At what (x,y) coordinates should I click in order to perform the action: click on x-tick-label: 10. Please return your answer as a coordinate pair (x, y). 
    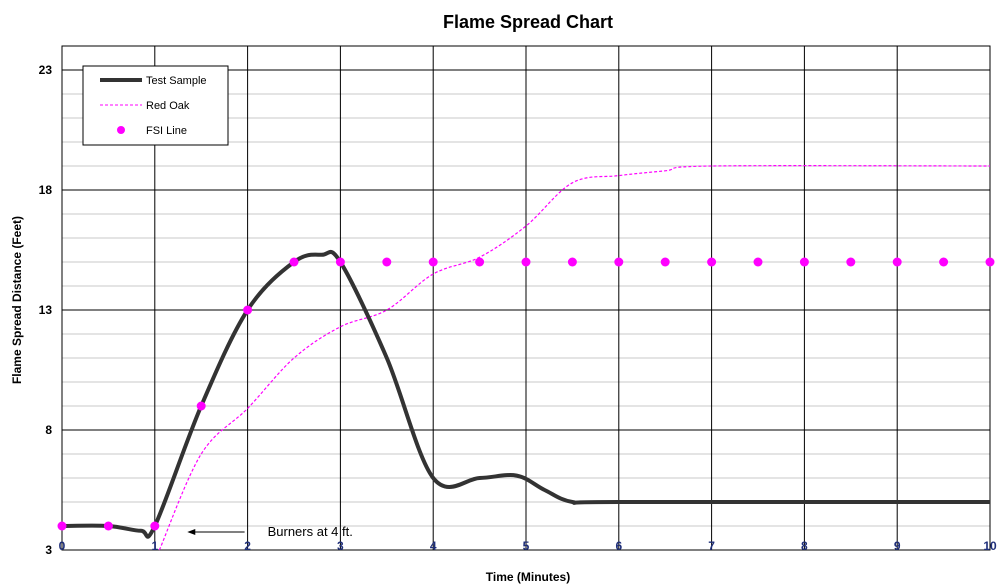
    Looking at the image, I should click on (990, 546).